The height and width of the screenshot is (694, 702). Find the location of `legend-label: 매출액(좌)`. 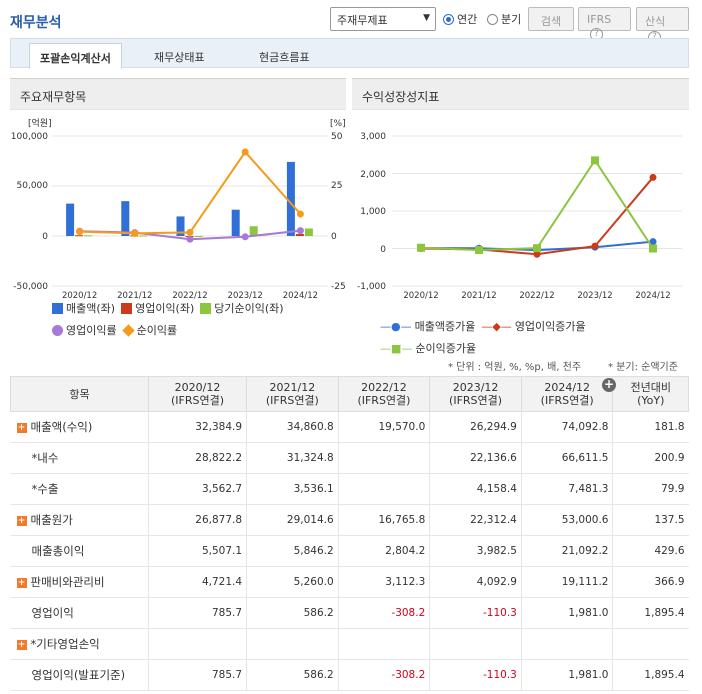

legend-label: 매출액(좌) is located at coordinates (91, 308).